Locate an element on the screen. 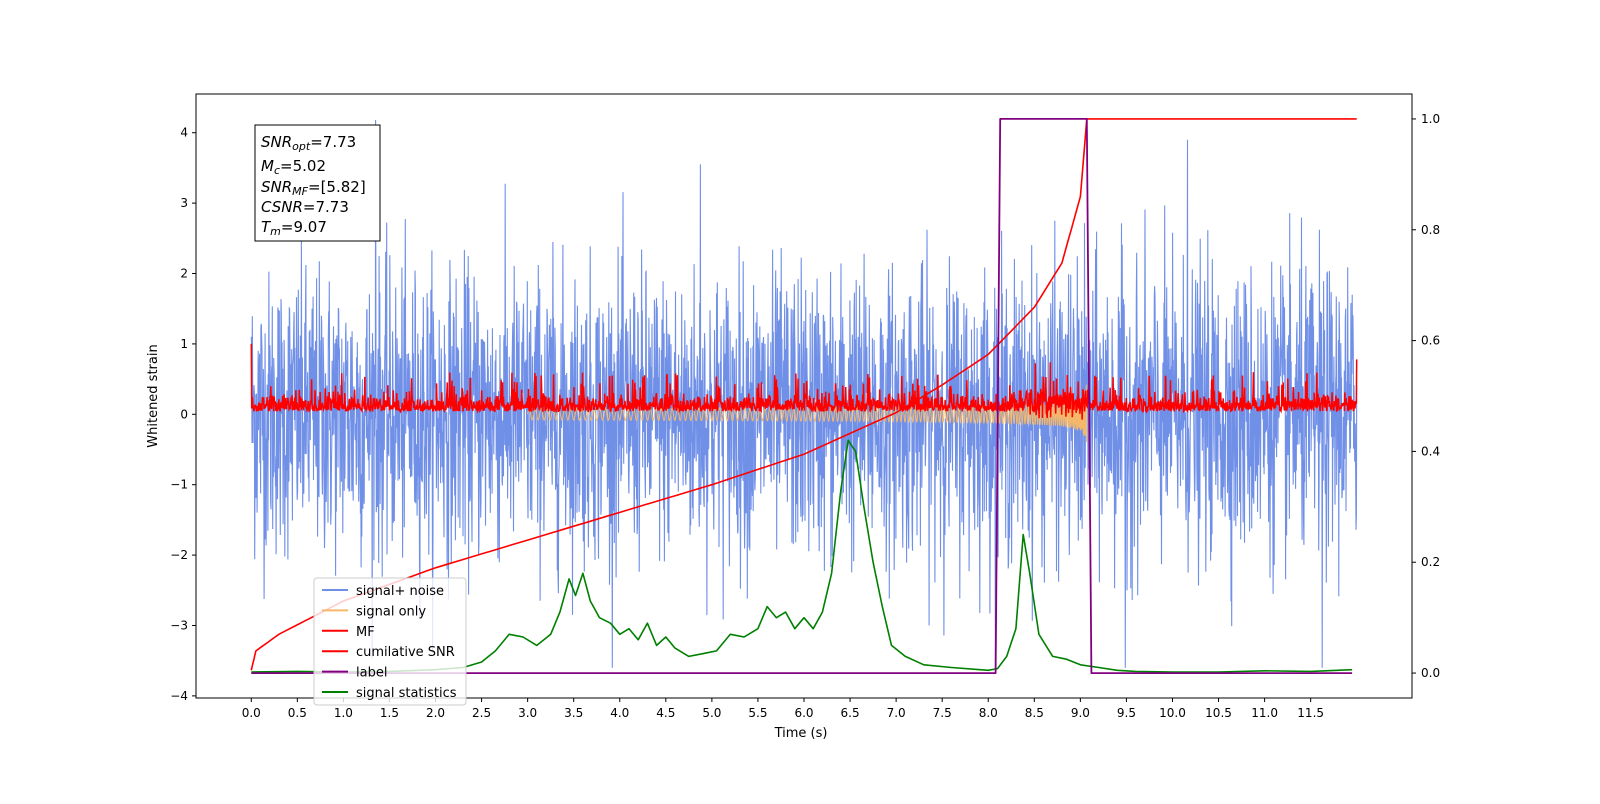 The width and height of the screenshot is (1600, 804). x-tick-label: 1.5 is located at coordinates (389, 713).